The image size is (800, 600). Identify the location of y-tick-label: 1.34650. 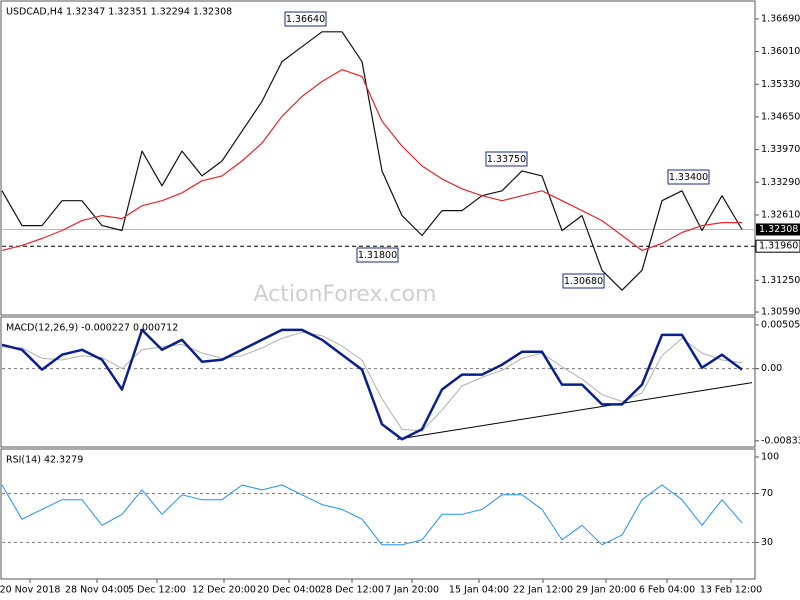
(780, 116).